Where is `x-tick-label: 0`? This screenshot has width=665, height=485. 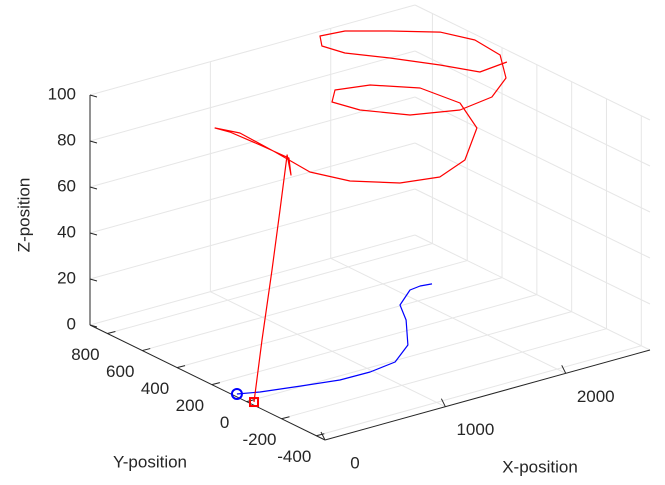 x-tick-label: 0 is located at coordinates (354, 462).